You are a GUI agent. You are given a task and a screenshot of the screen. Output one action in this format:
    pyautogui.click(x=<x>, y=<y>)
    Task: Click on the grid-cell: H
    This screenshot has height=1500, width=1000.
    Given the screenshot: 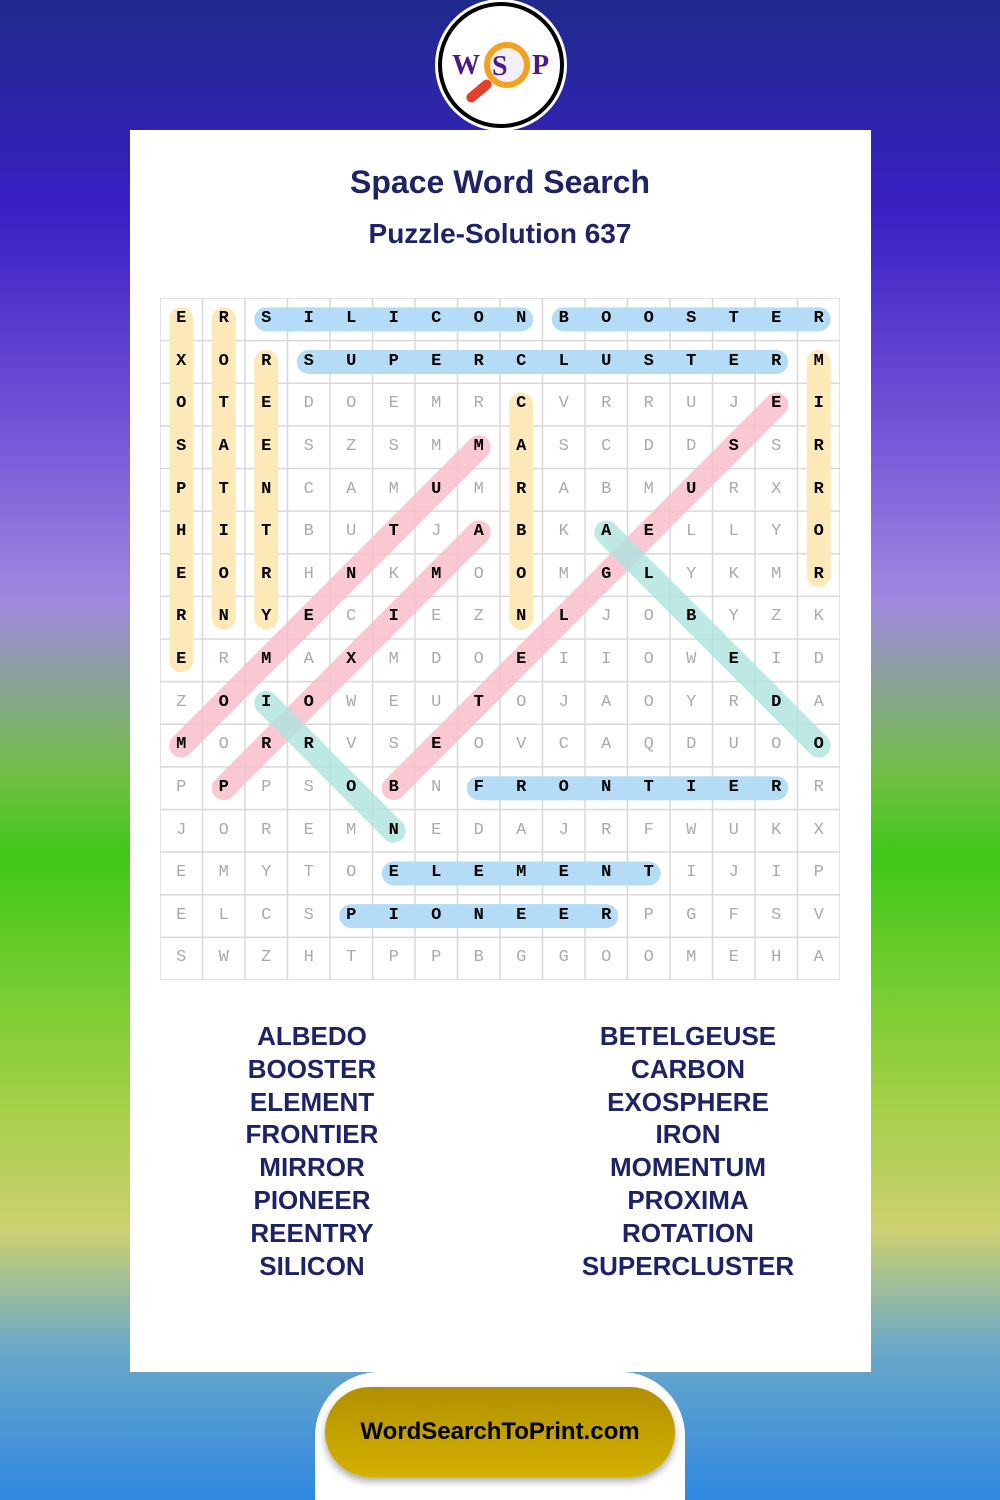 What is the action you would take?
    pyautogui.click(x=308, y=958)
    